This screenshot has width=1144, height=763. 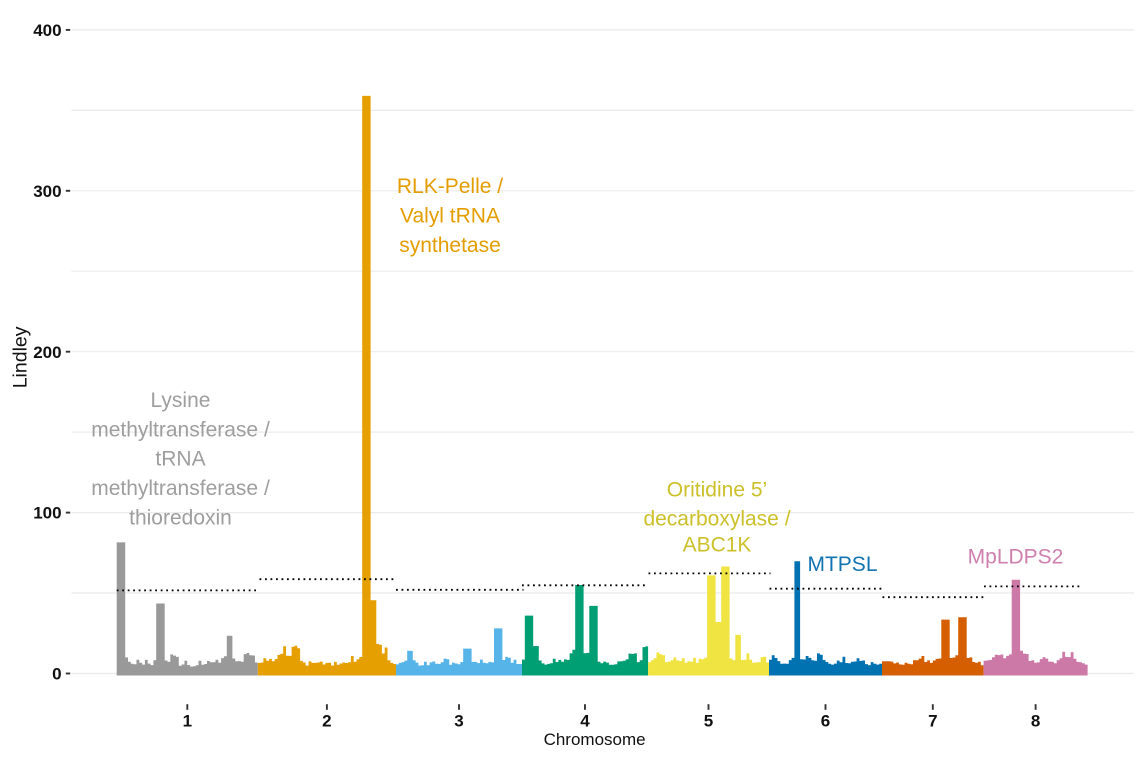 I want to click on svg-text: Chromosome, so click(x=595, y=739).